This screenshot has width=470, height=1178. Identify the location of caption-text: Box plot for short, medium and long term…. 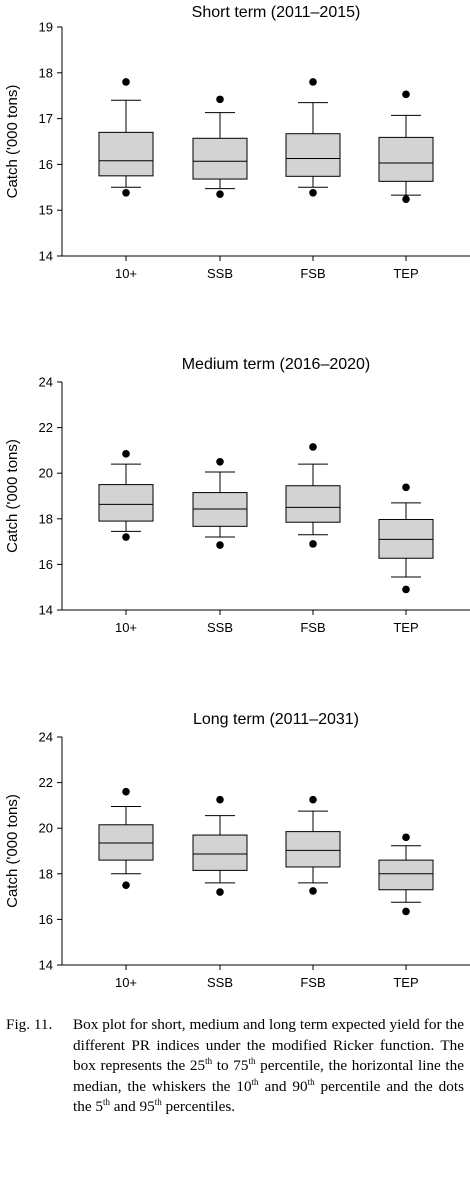
(268, 1065).